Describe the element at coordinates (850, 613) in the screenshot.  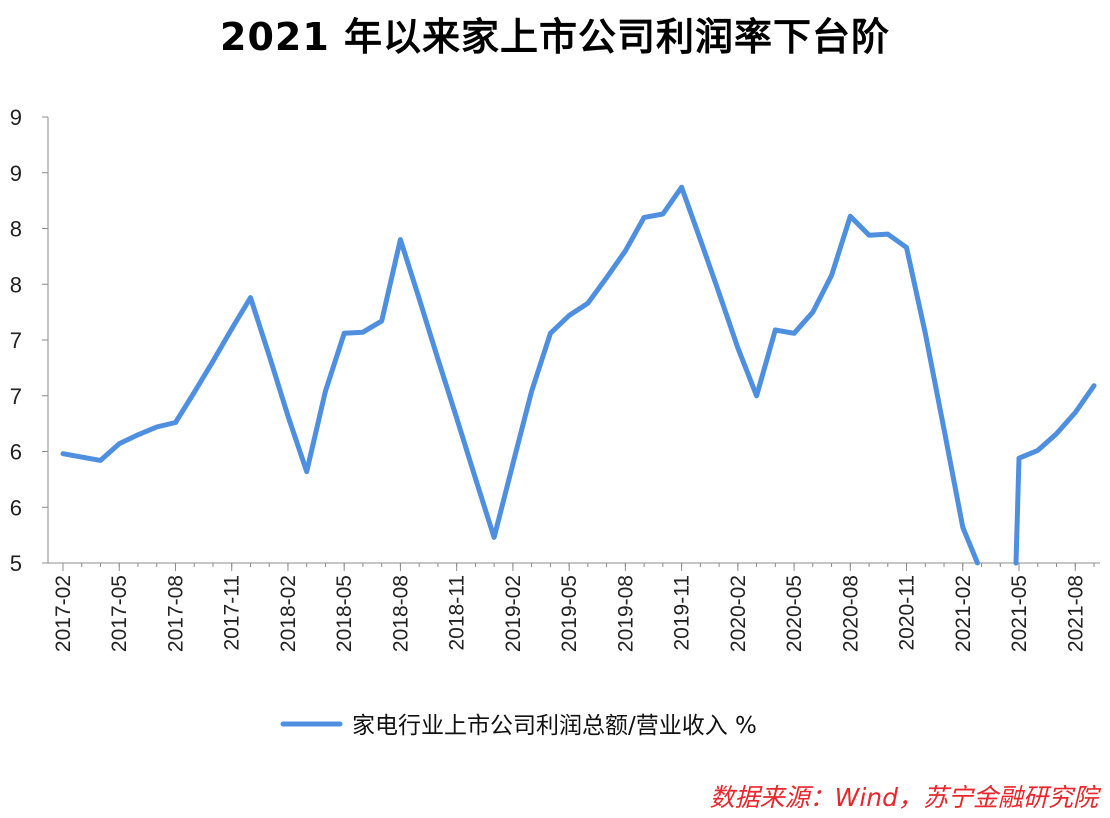
I see `x-tick-label: 2020-08` at that location.